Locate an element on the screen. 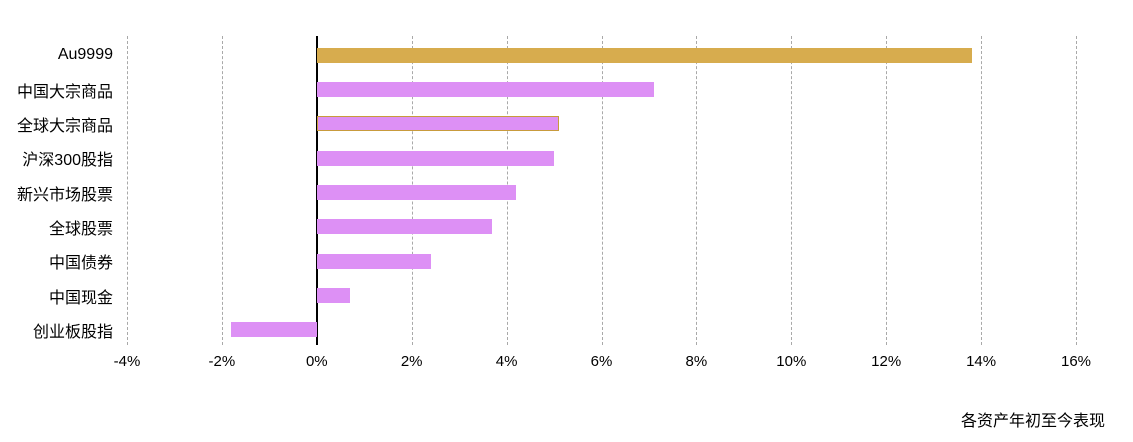 This screenshot has width=1133, height=442. x-tick-label: 14% is located at coordinates (981, 361).